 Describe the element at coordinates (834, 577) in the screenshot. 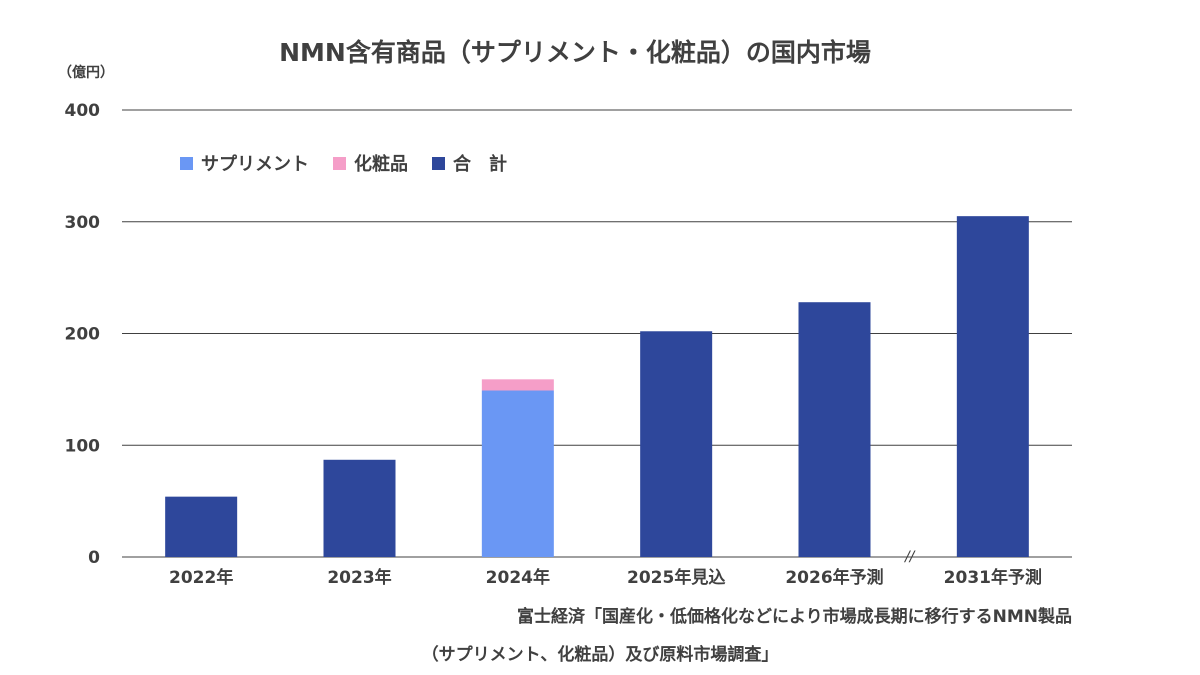

I see `x-tick-label-4: 2026年予測` at that location.